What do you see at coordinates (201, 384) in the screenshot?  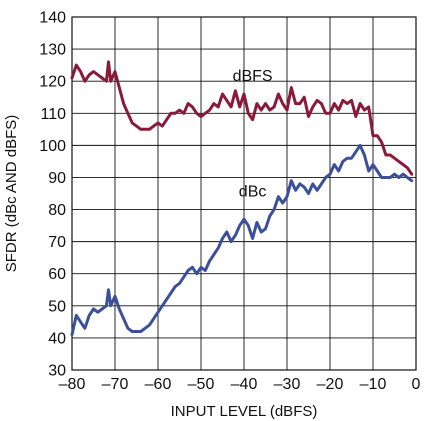 I see `x-tick-label: –50` at bounding box center [201, 384].